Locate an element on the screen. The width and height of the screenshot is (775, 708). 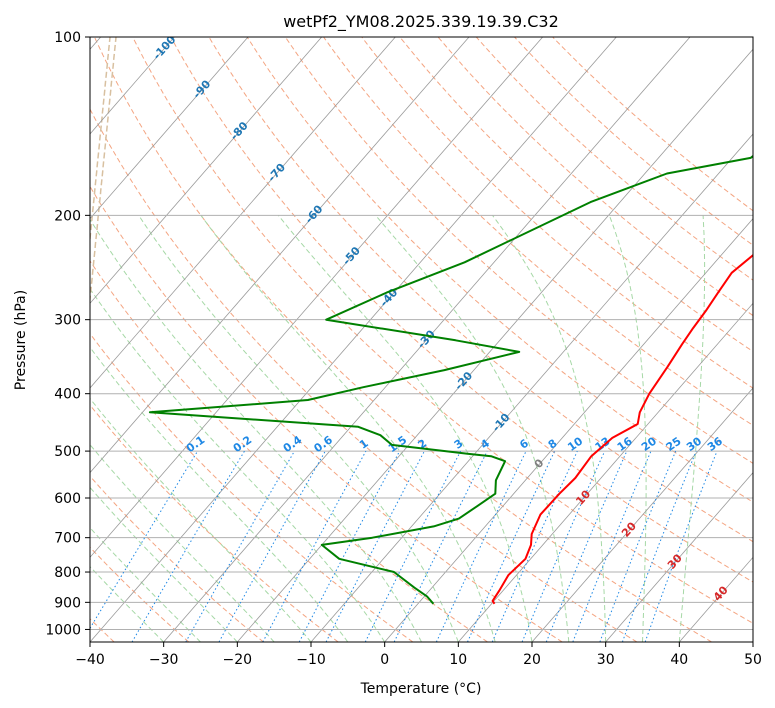
y-axis-label: Pressure (hPa) is located at coordinates (21, 340).